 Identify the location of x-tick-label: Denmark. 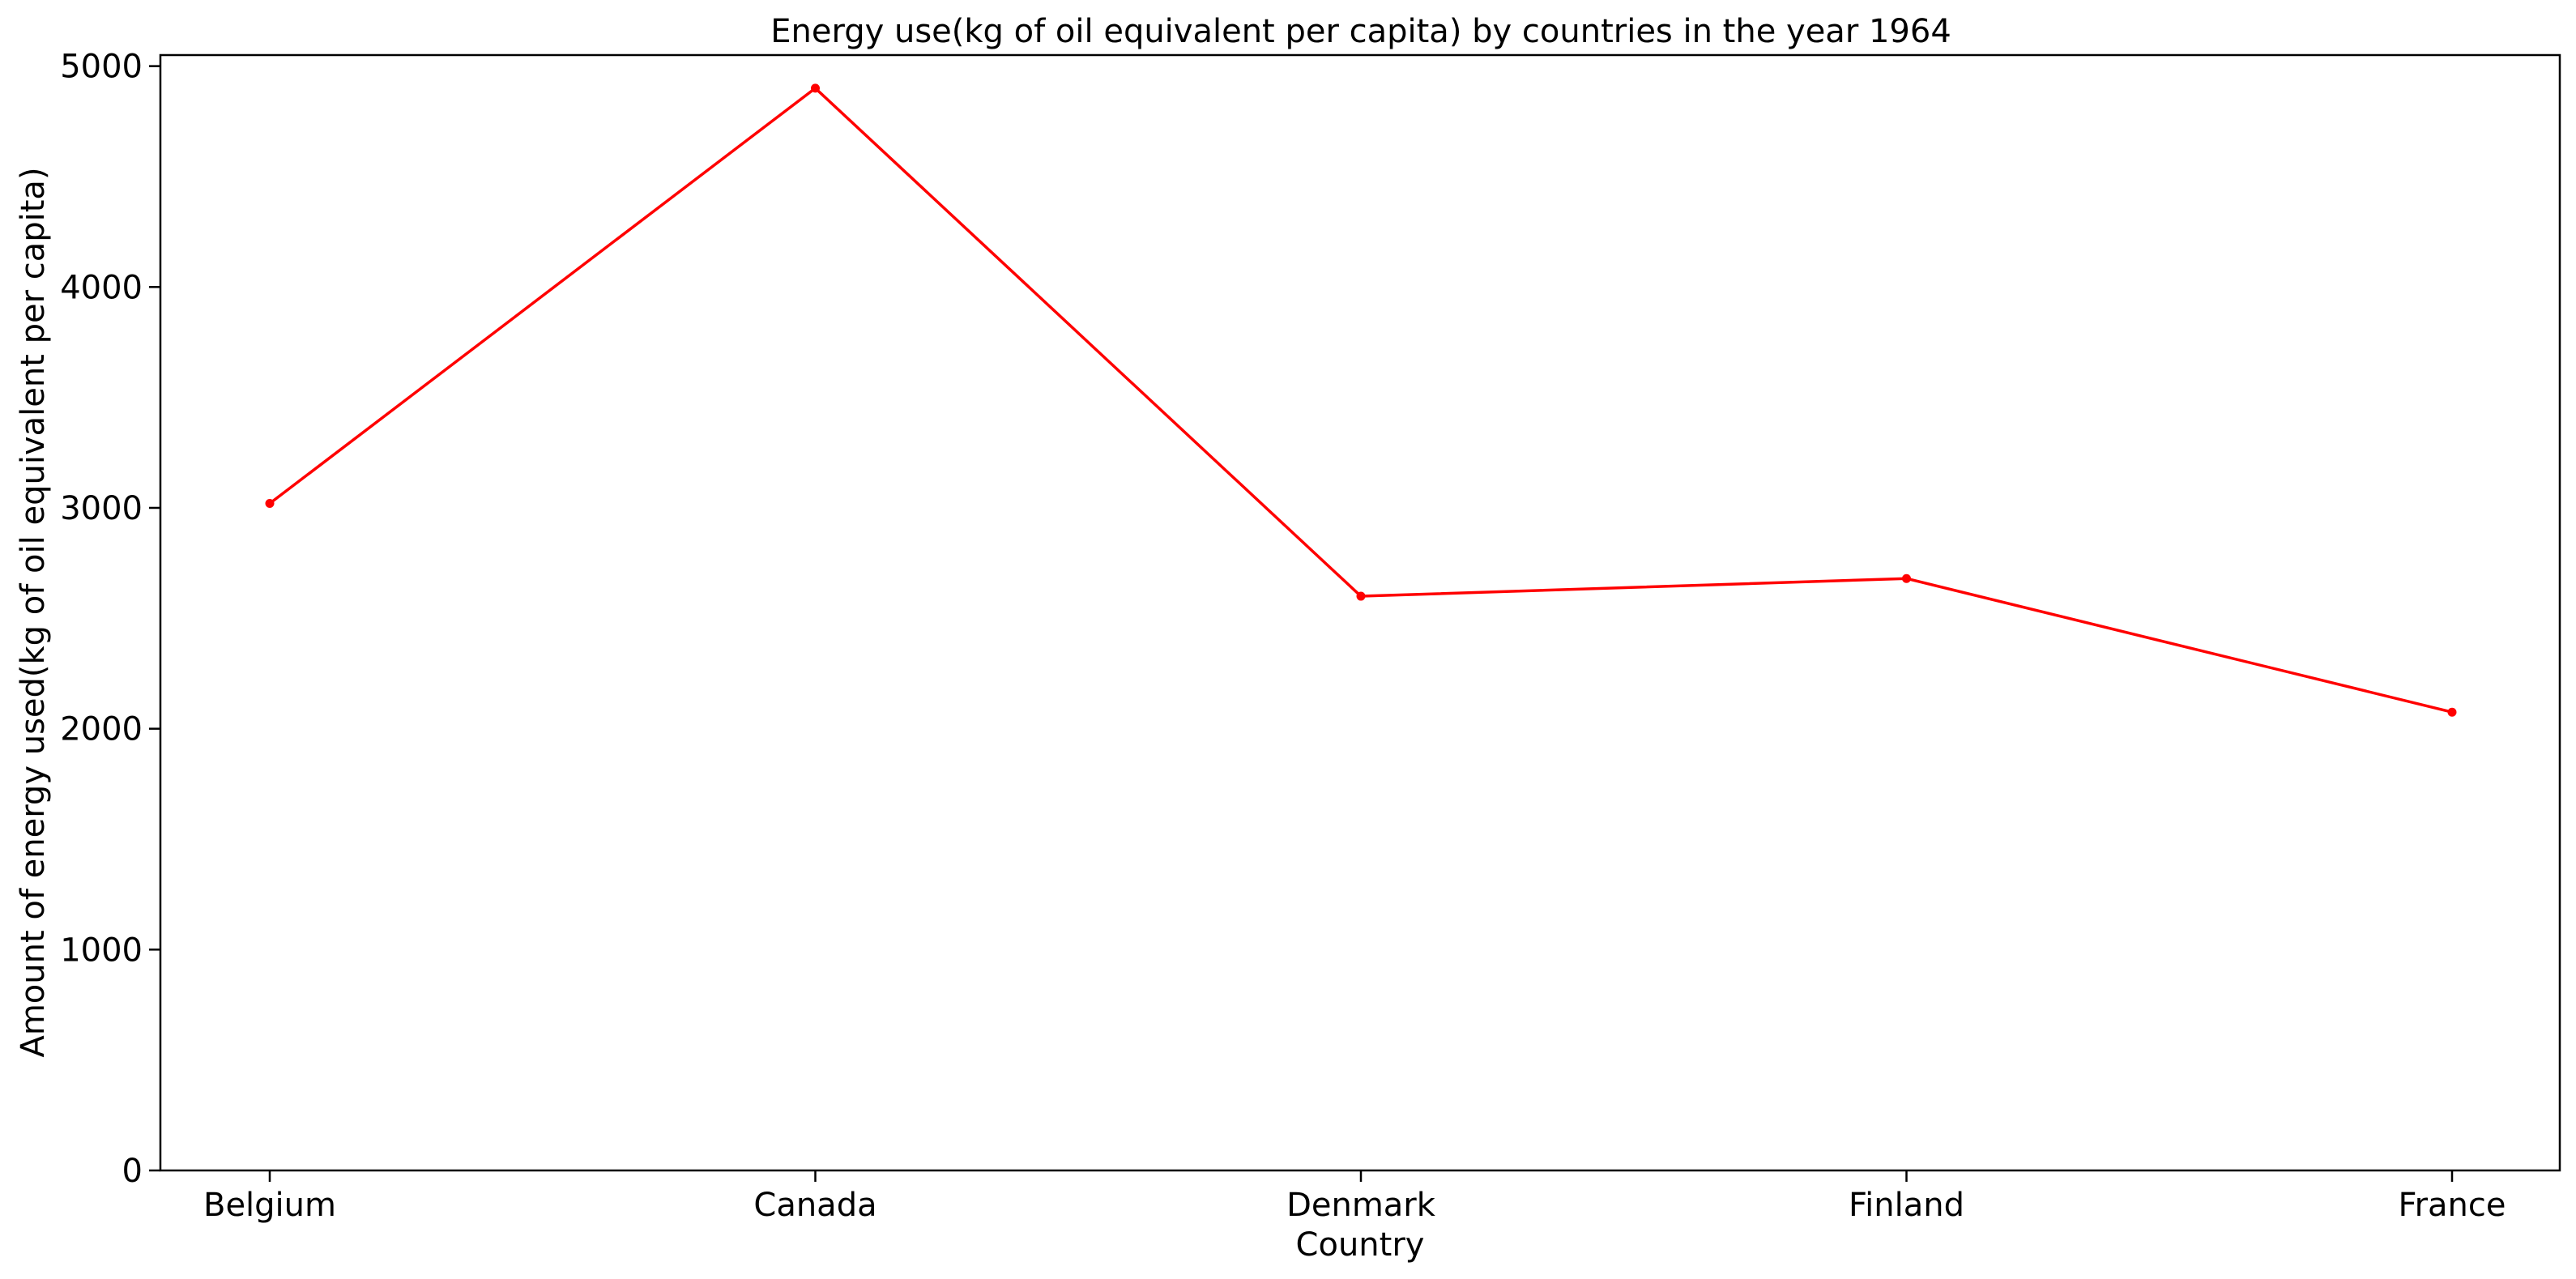
(1361, 1205).